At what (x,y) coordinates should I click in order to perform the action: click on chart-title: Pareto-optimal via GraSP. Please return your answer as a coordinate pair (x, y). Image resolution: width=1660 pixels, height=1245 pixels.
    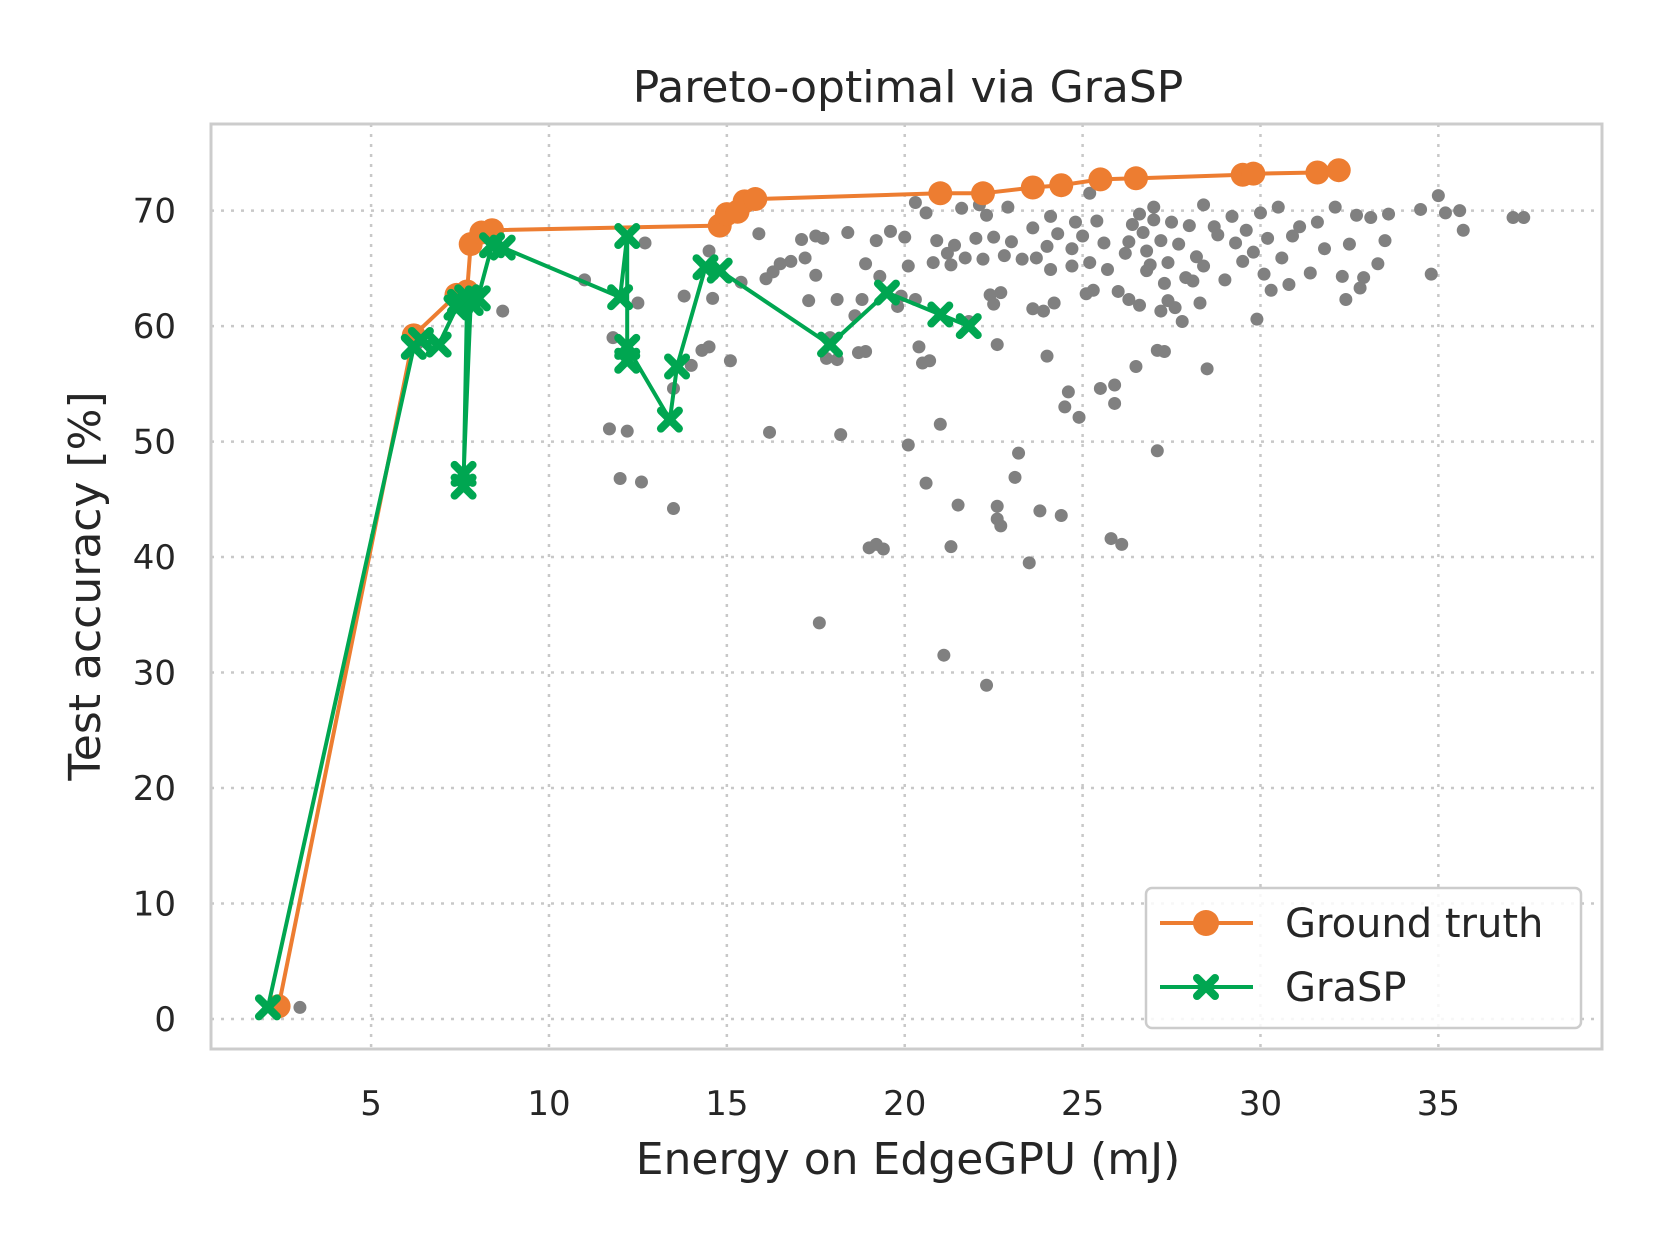
    Looking at the image, I should click on (908, 87).